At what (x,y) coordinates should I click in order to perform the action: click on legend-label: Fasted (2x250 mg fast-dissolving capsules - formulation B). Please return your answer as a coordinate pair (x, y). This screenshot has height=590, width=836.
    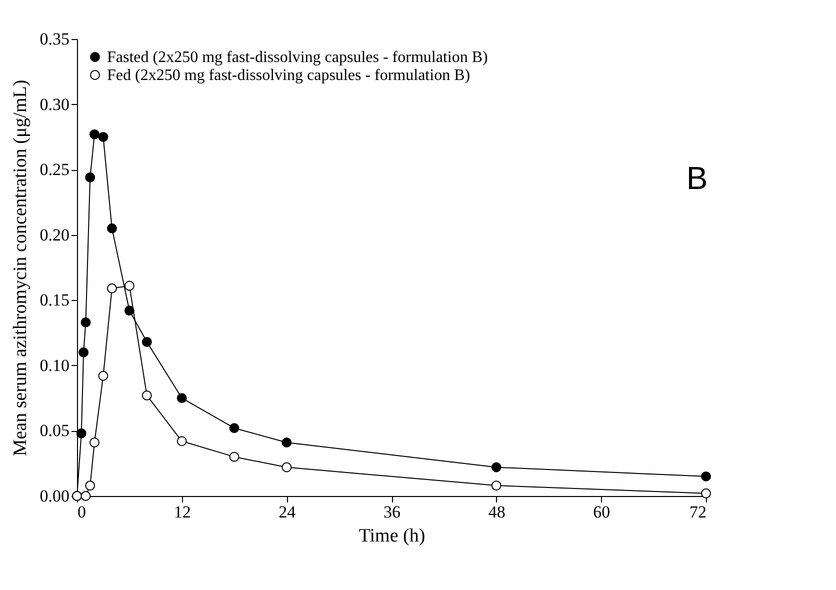
    Looking at the image, I should click on (297, 57).